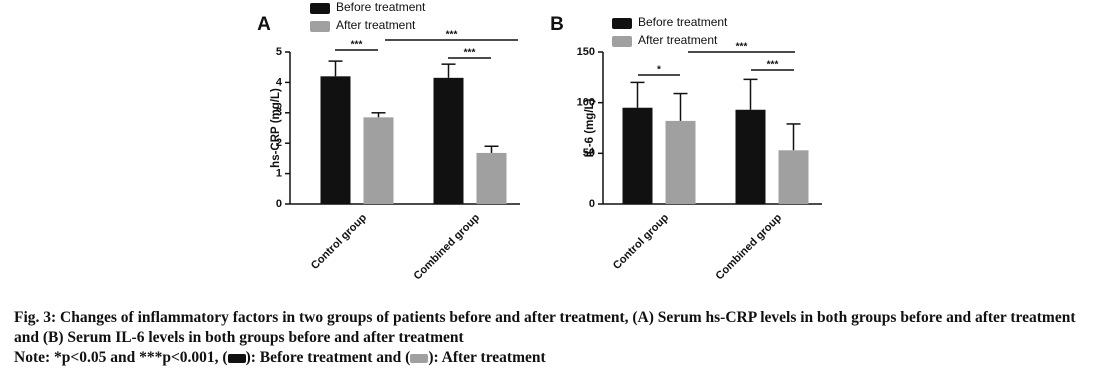 This screenshot has width=1115, height=376. What do you see at coordinates (279, 143) in the screenshot?
I see `y-tick-label: 2` at bounding box center [279, 143].